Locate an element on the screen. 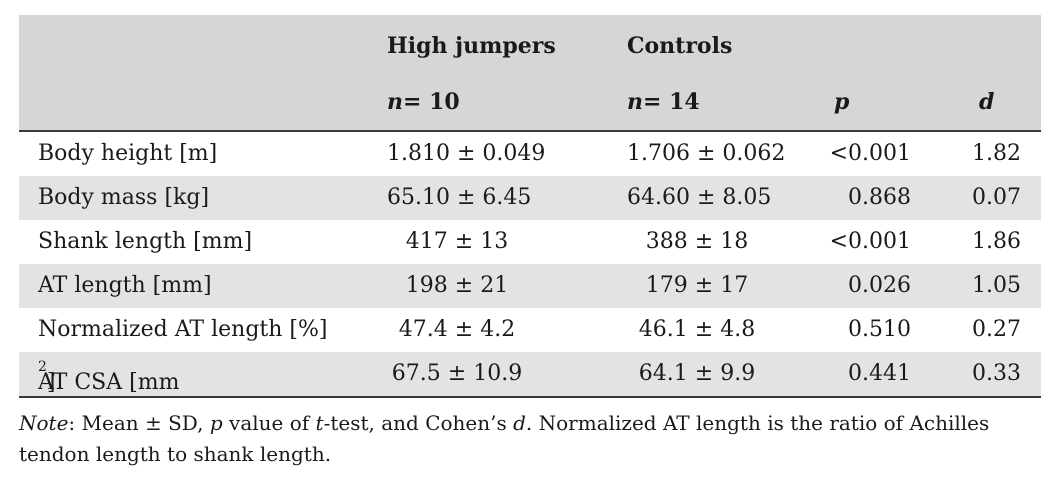 The width and height of the screenshot is (1064, 490). cell-d: 1.86 is located at coordinates (996, 241).